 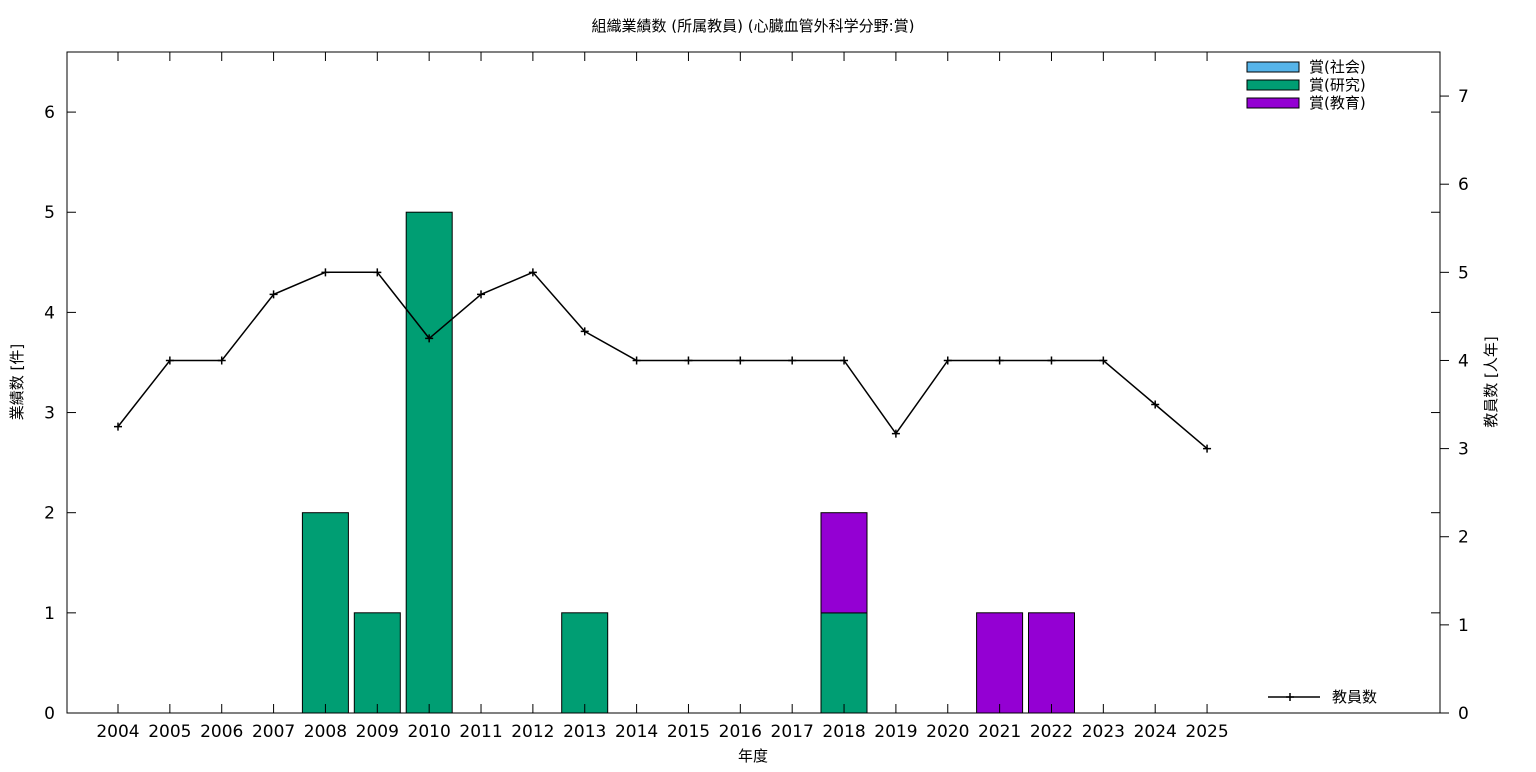 What do you see at coordinates (480, 732) in the screenshot?
I see `x-tick-label: 2011` at bounding box center [480, 732].